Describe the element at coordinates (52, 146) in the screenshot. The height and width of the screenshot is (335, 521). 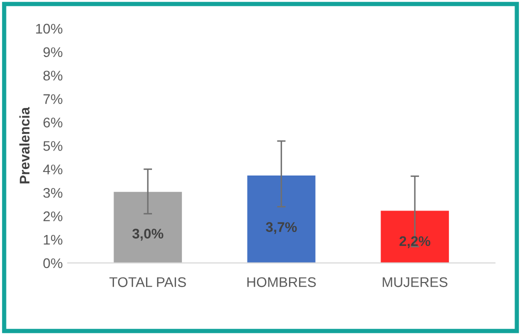
I see `y-tick-label: 5%` at that location.